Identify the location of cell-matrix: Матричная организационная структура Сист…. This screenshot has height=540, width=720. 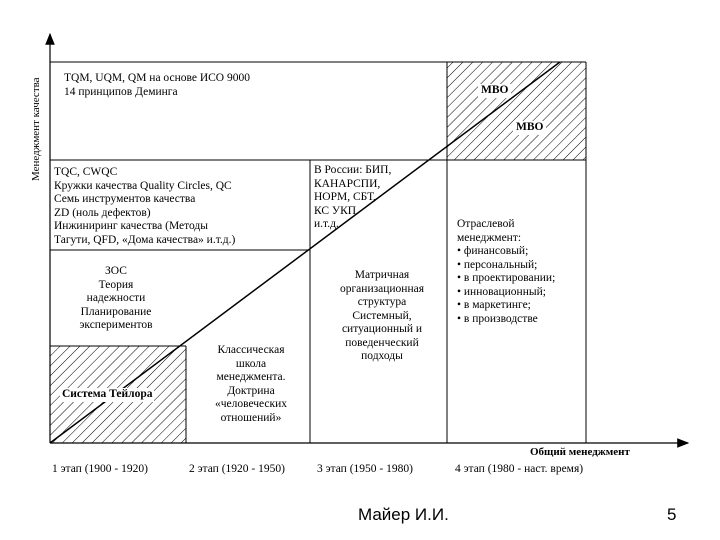
(382, 316).